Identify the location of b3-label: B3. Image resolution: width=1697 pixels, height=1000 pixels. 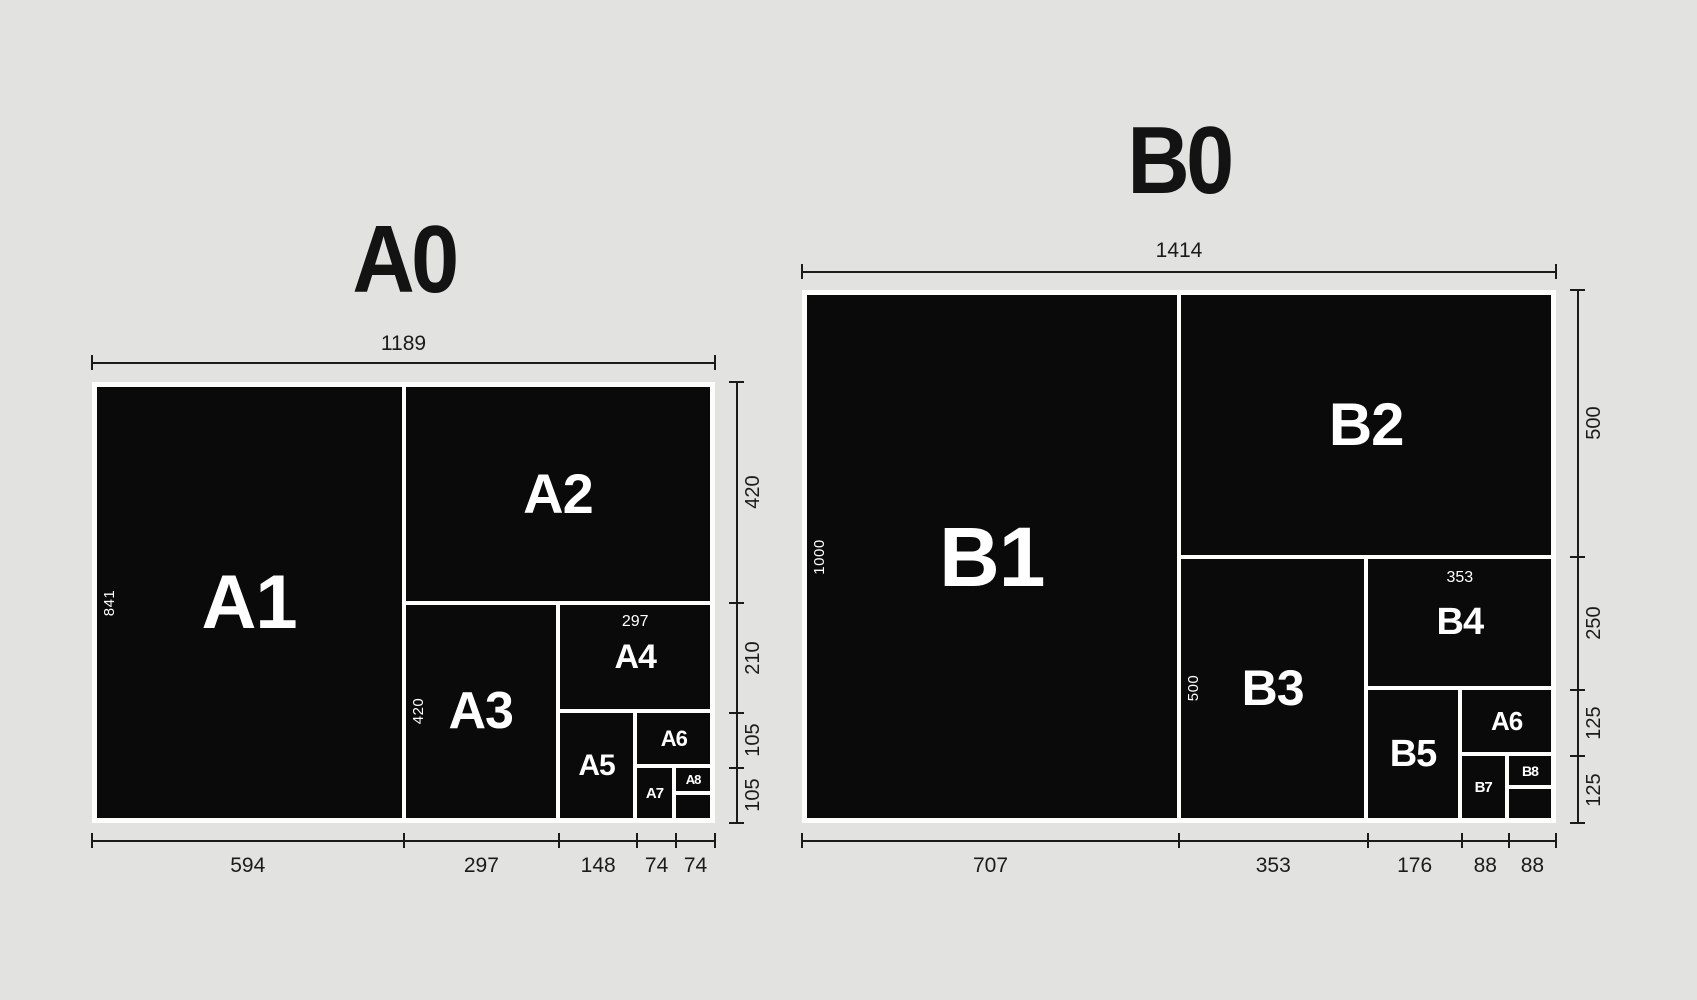
(1273, 688).